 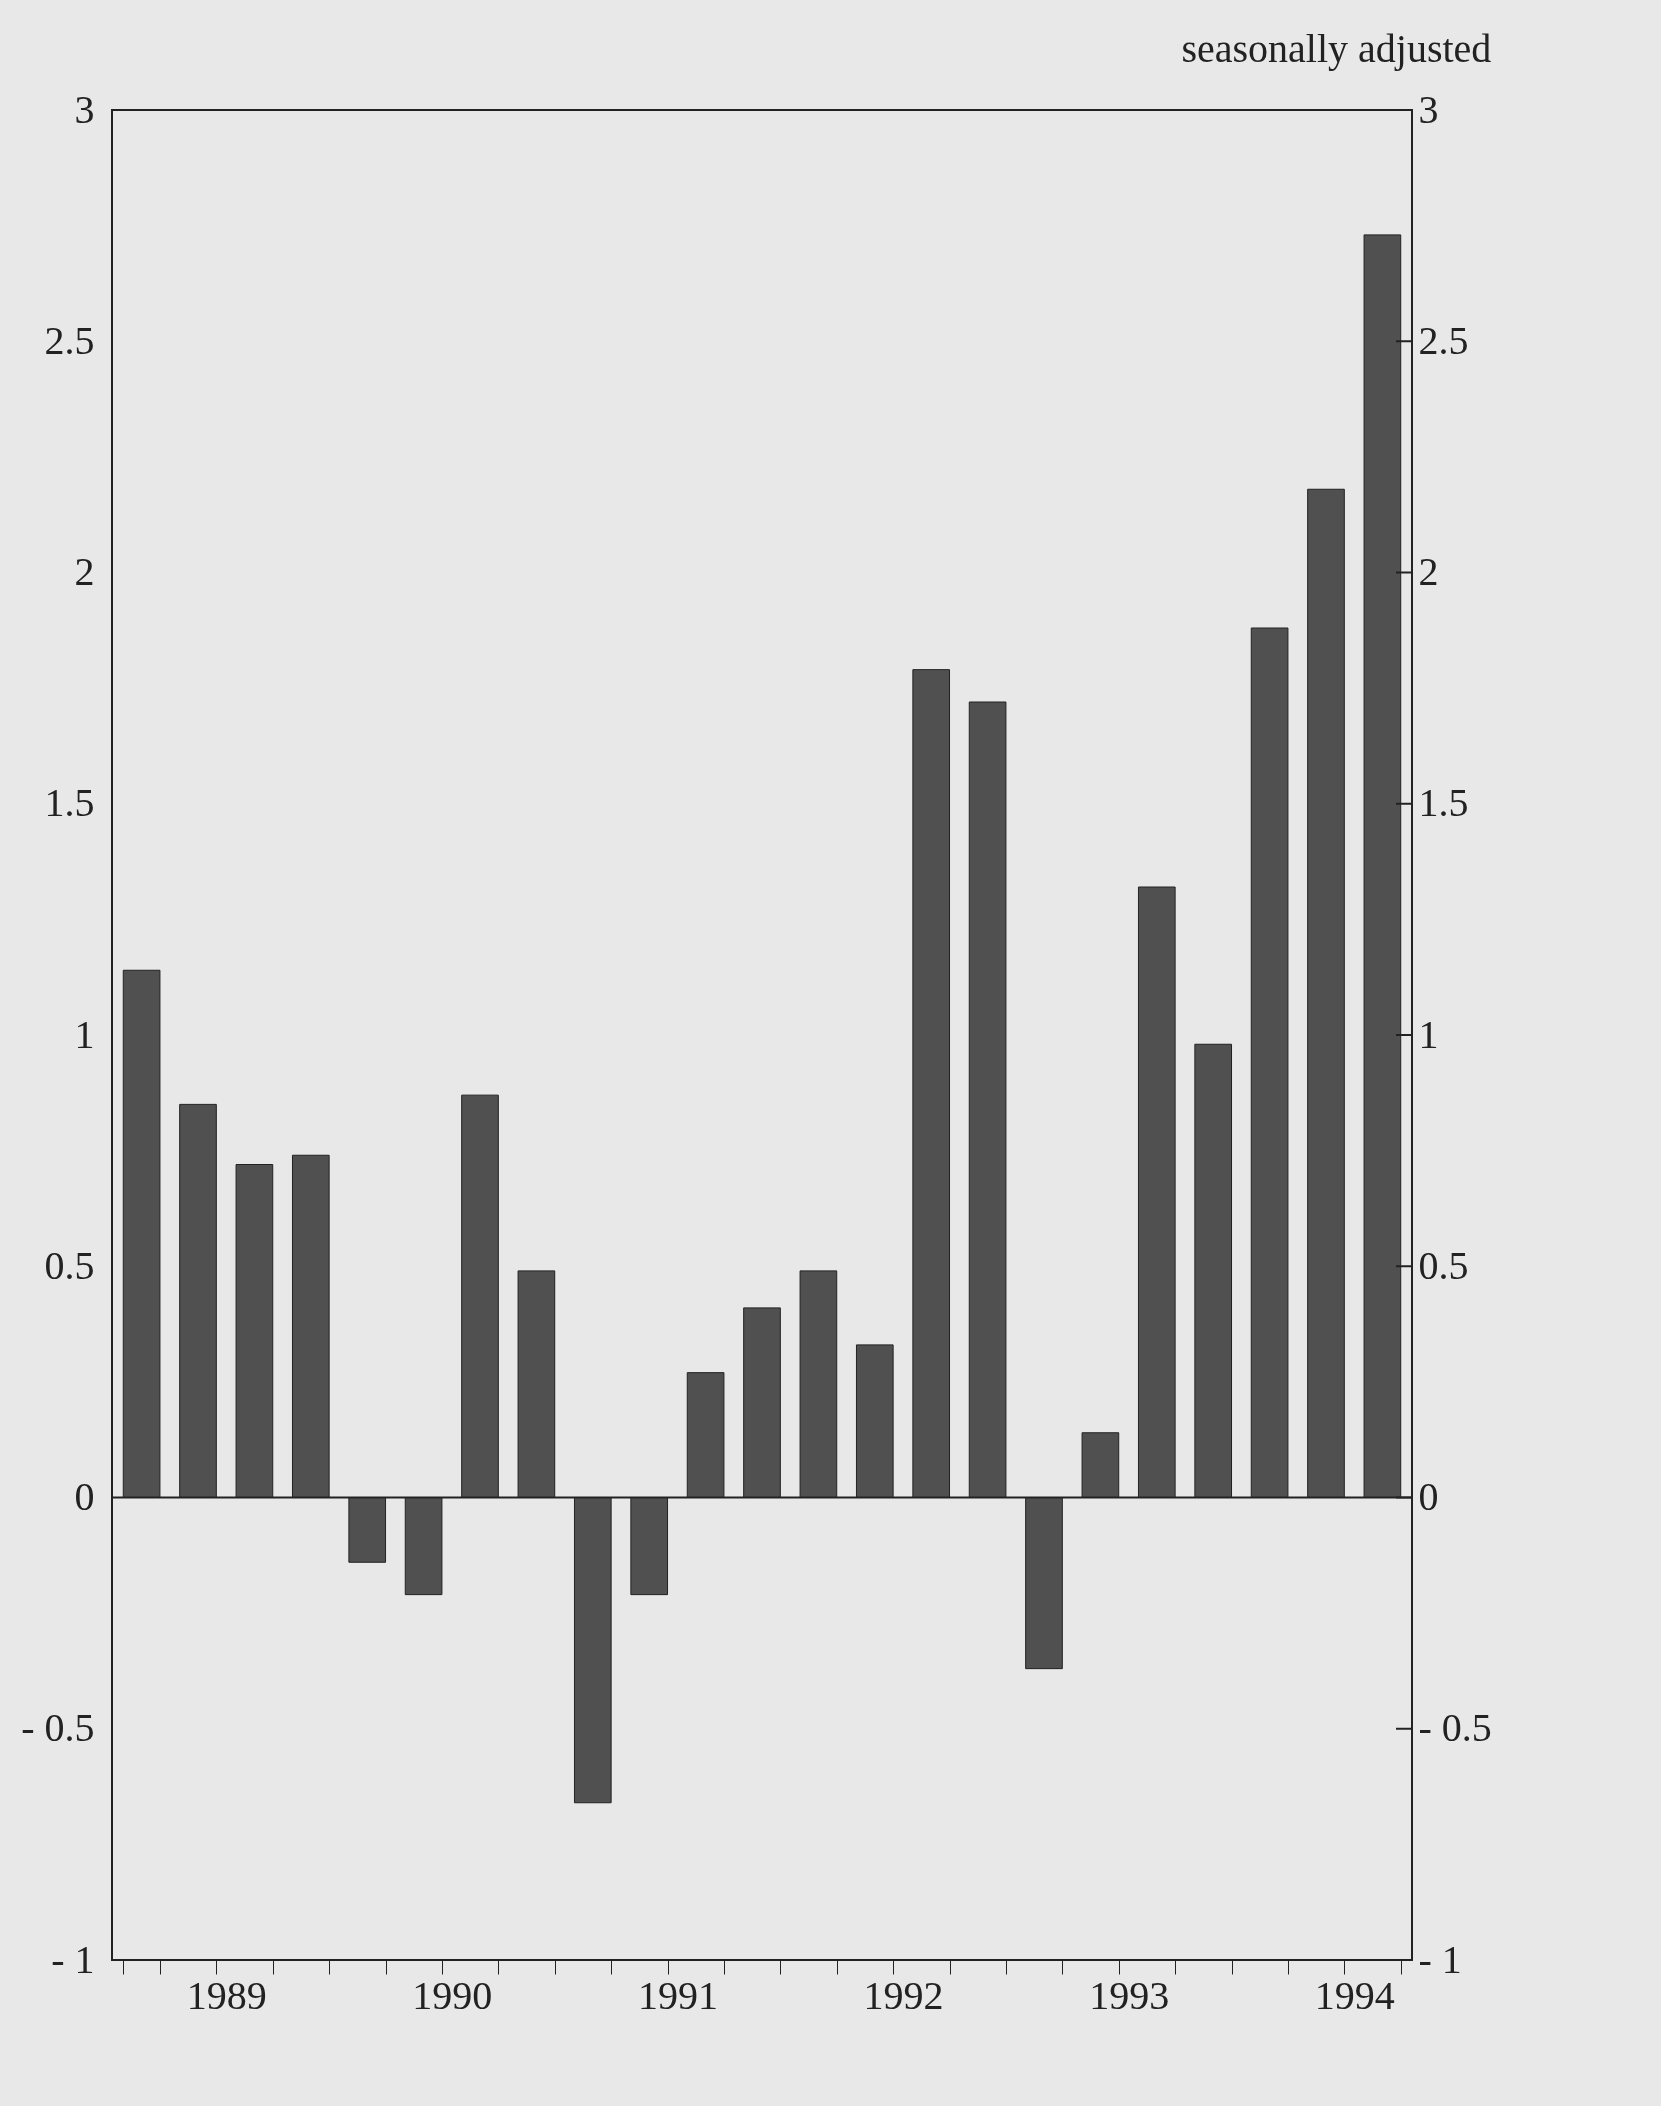 What do you see at coordinates (84, 1496) in the screenshot?
I see `y-tick-label: 0` at bounding box center [84, 1496].